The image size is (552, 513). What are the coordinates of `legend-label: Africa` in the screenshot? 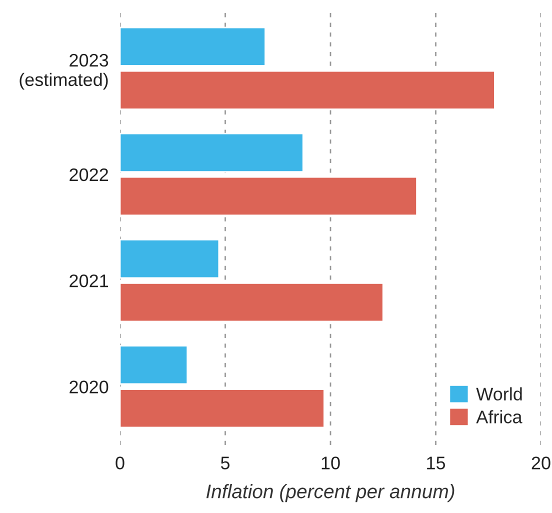 It's located at (499, 417).